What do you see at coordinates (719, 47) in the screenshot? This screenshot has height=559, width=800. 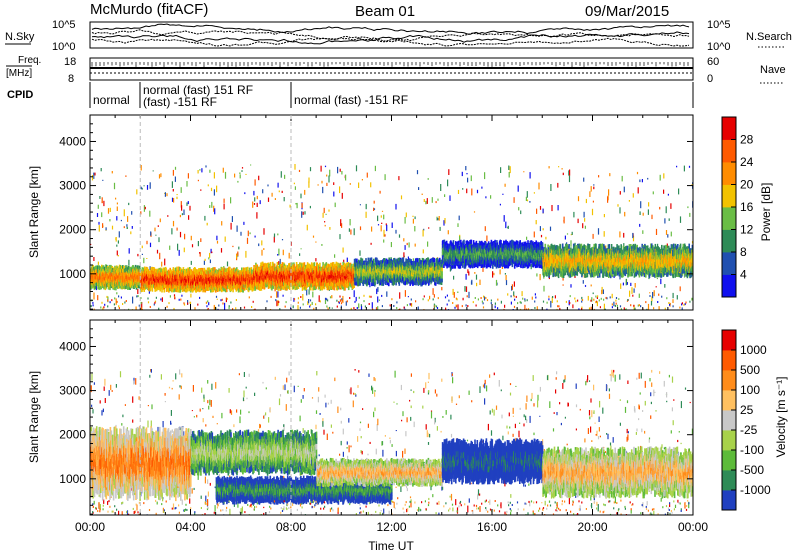 I see `nsearch-tick-low: 10^0` at bounding box center [719, 47].